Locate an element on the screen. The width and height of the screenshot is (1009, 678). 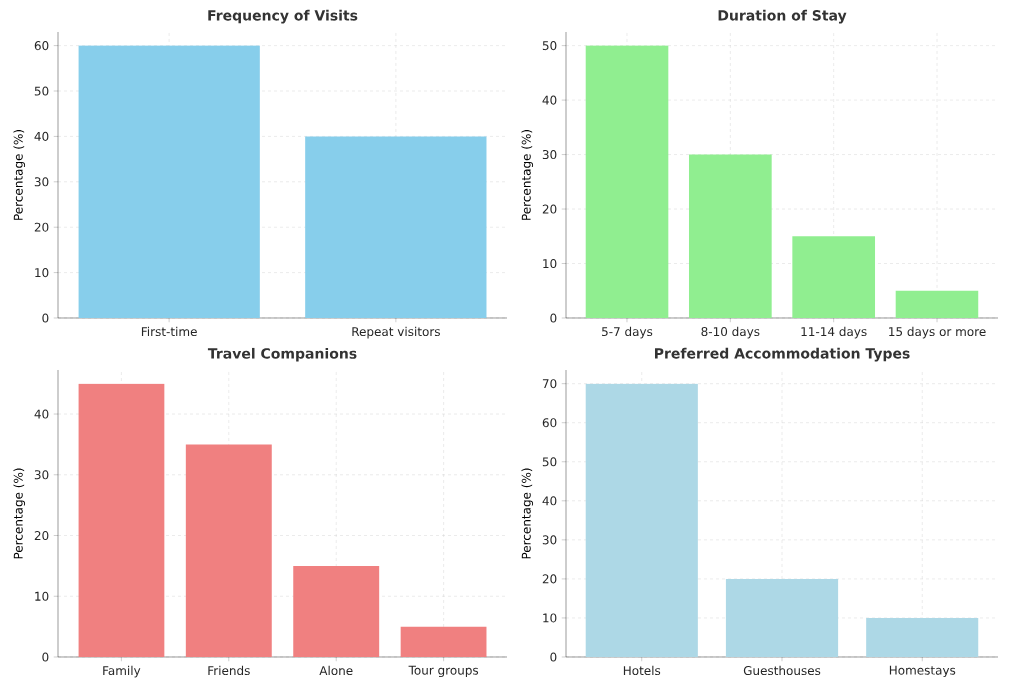
x-tick-label: Friends is located at coordinates (229, 670).